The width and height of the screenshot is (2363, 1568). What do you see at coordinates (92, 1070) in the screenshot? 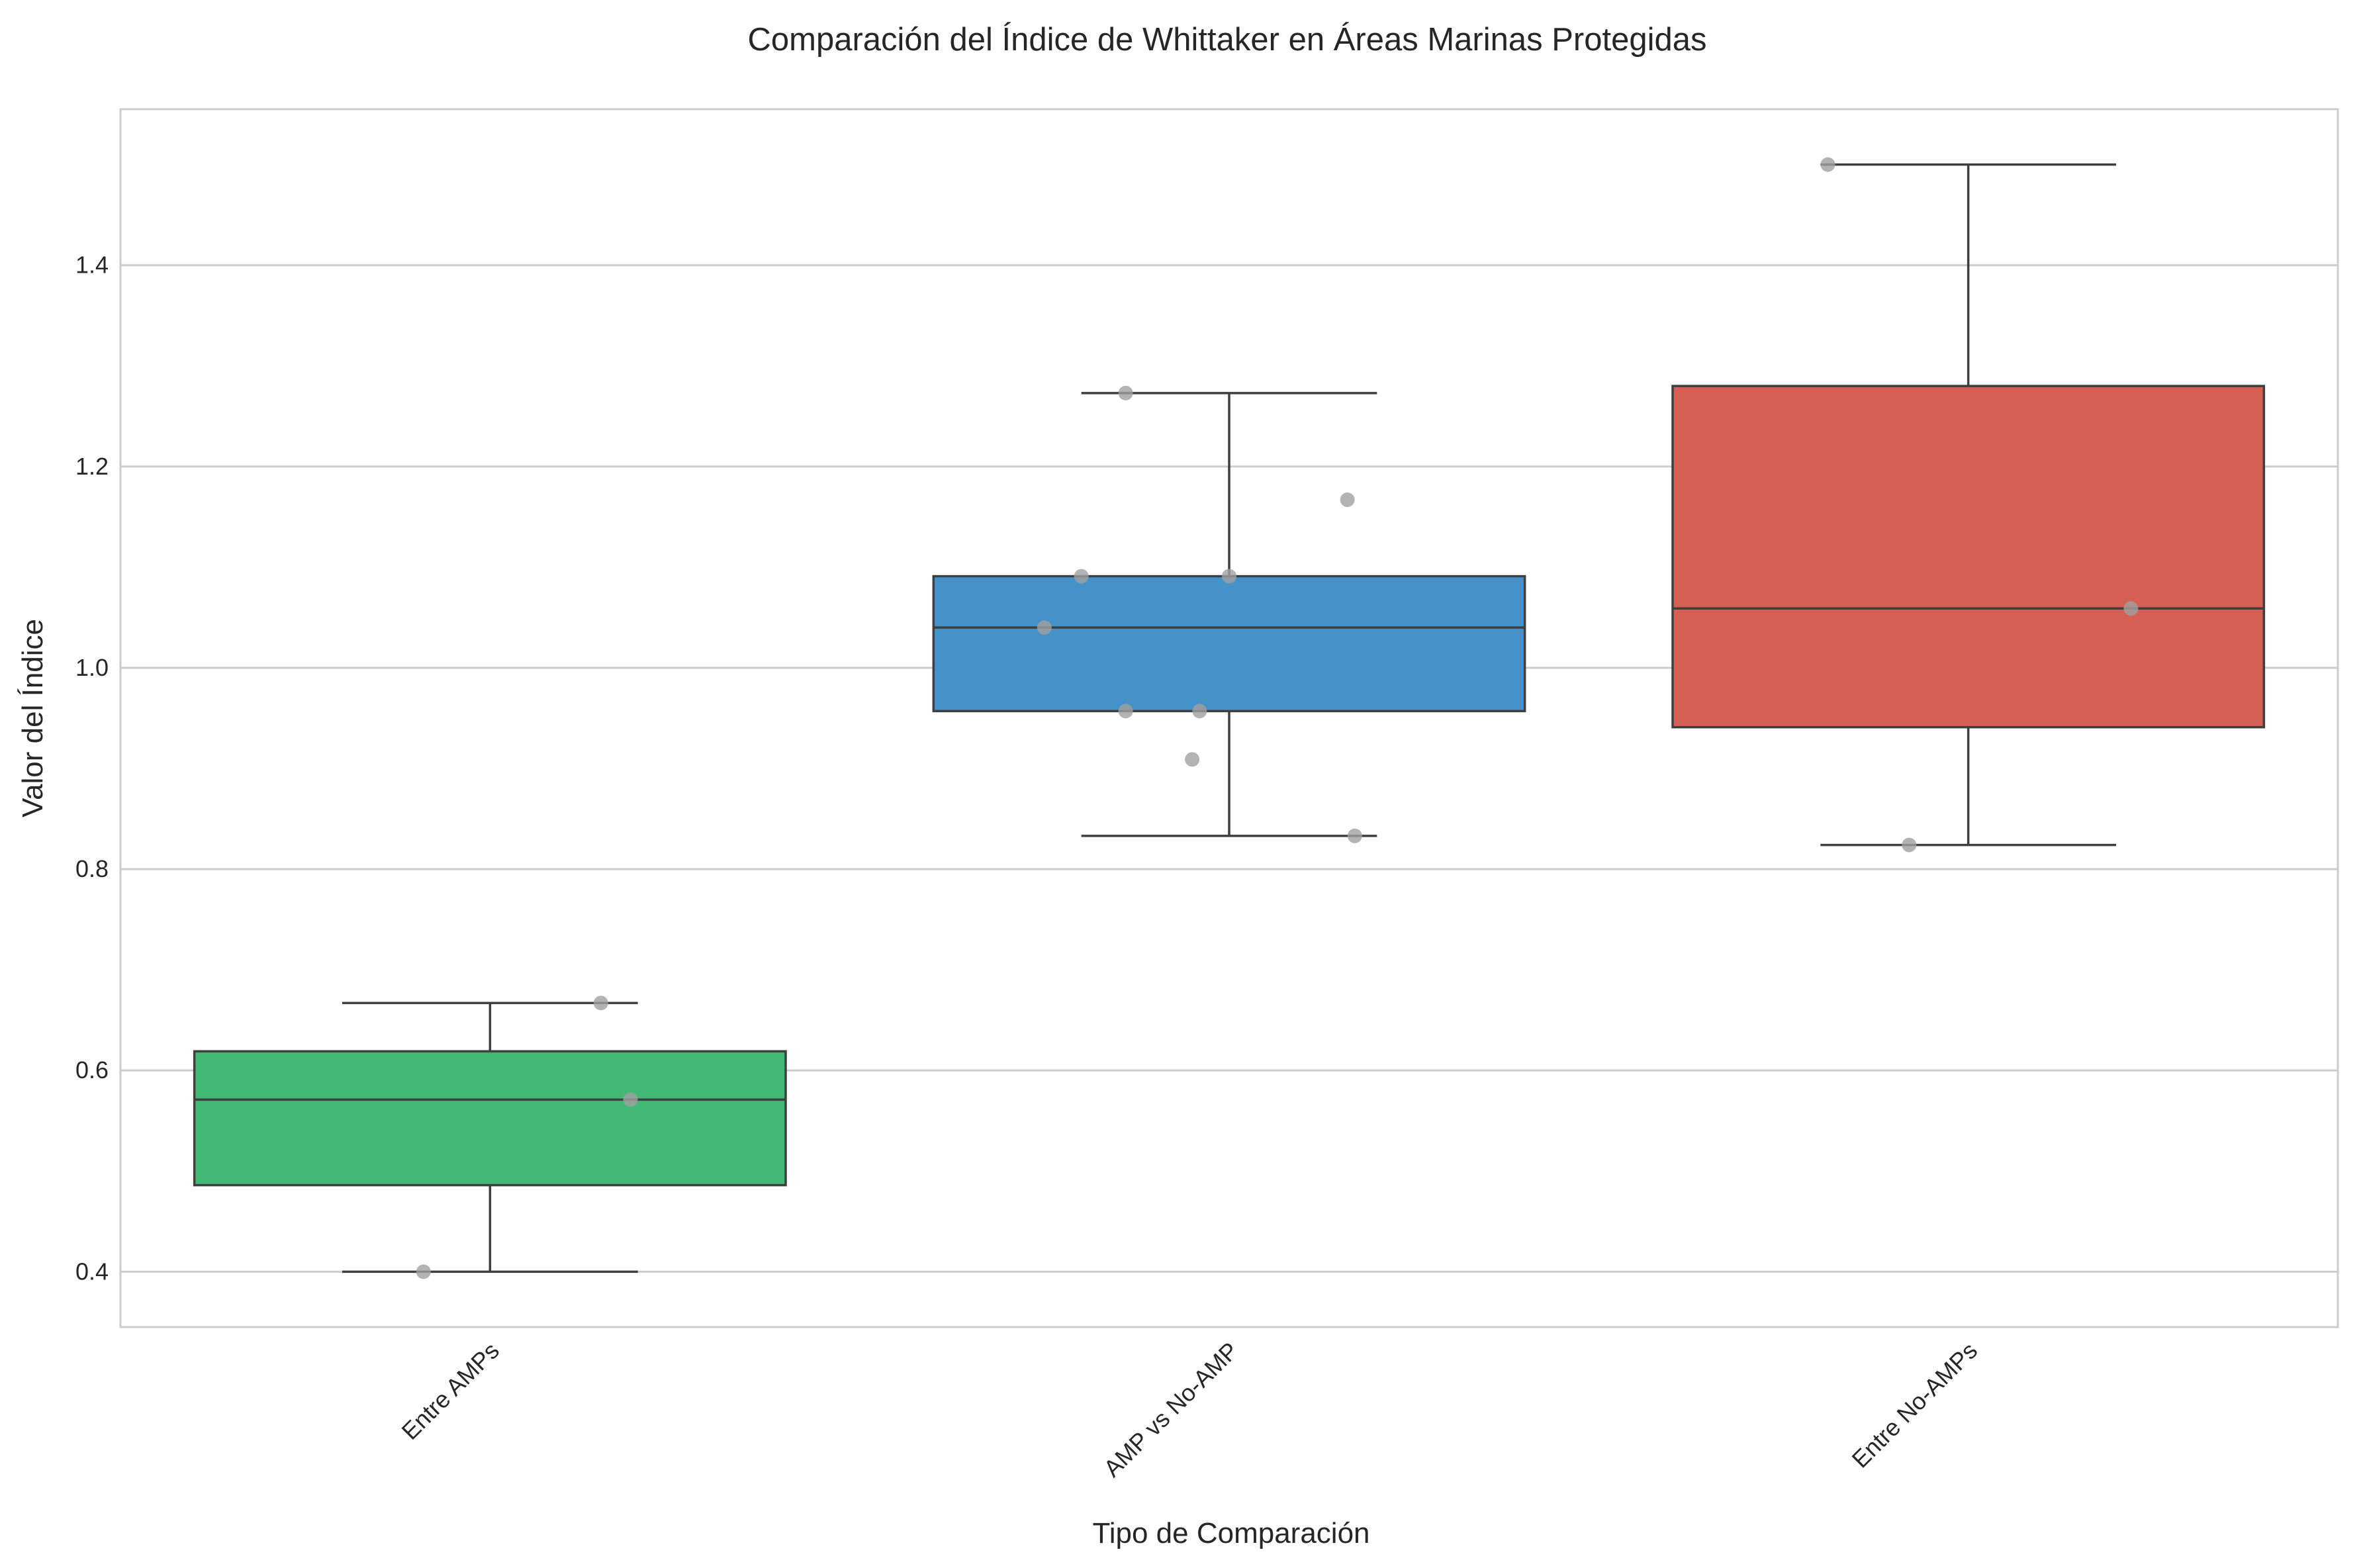
I see `y-tick-label: 0.6` at bounding box center [92, 1070].